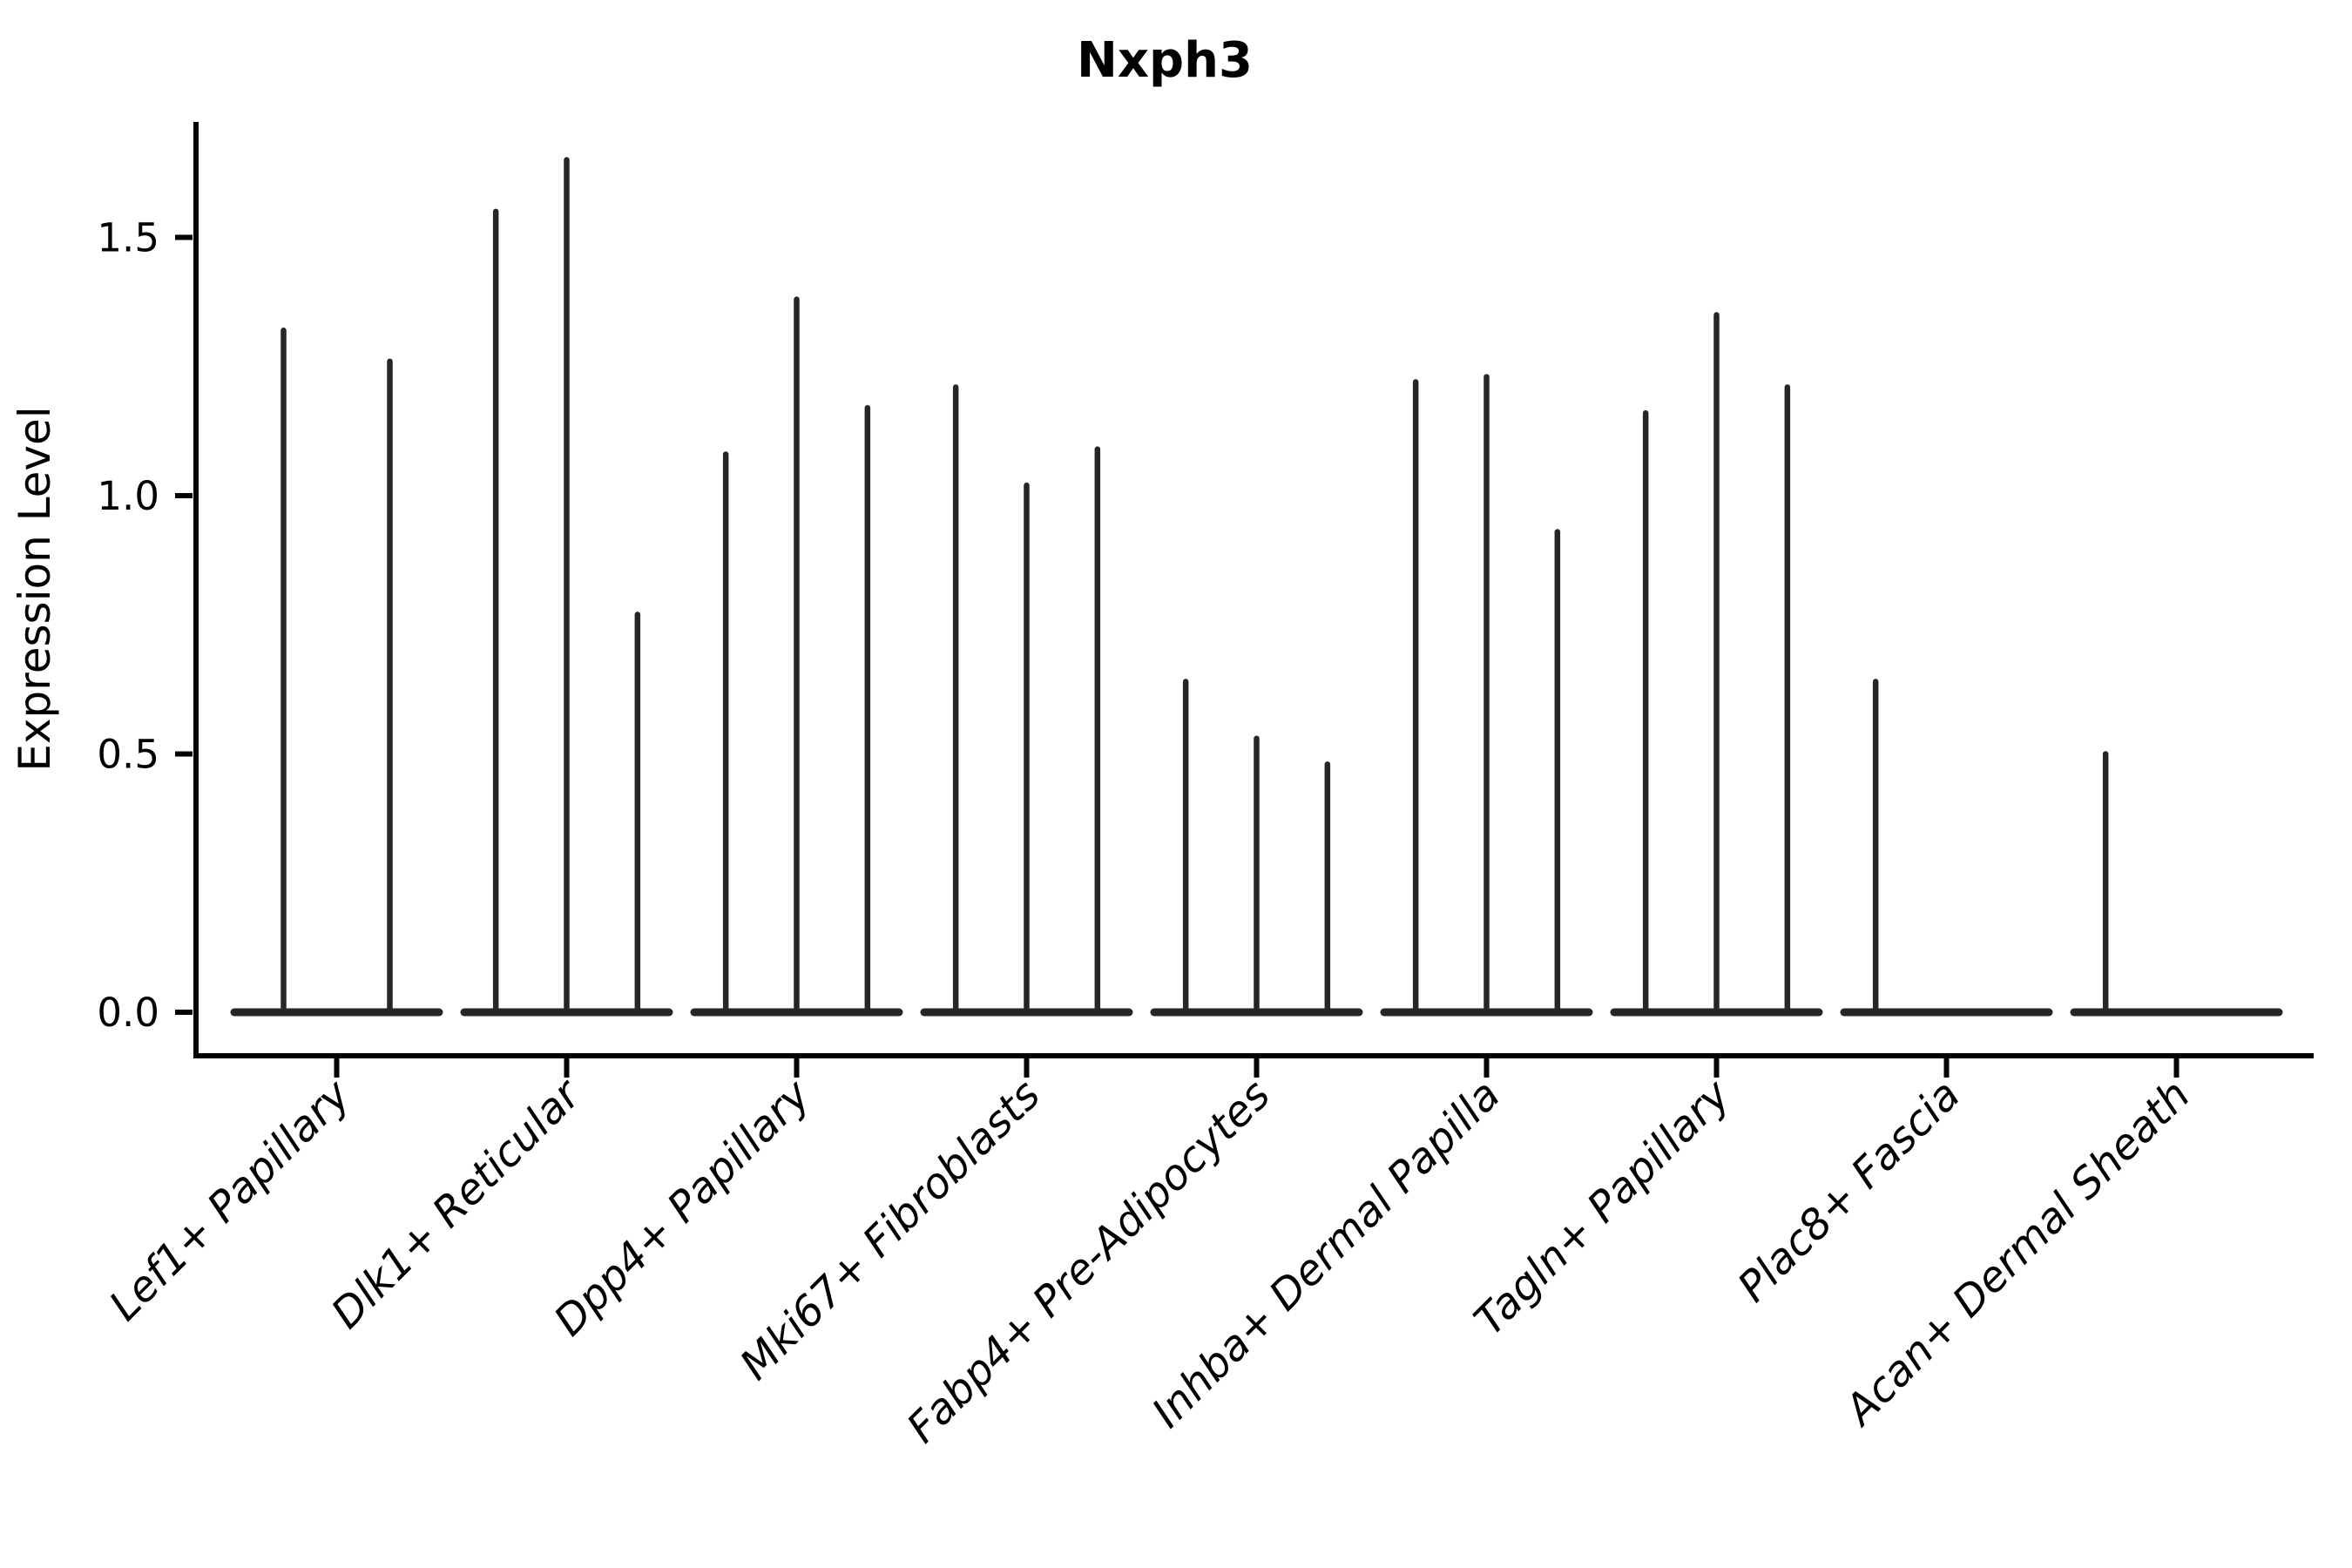 The image size is (2352, 1568). I want to click on x-tick-label: Dlk1+ Reticular, so click(457, 1204).